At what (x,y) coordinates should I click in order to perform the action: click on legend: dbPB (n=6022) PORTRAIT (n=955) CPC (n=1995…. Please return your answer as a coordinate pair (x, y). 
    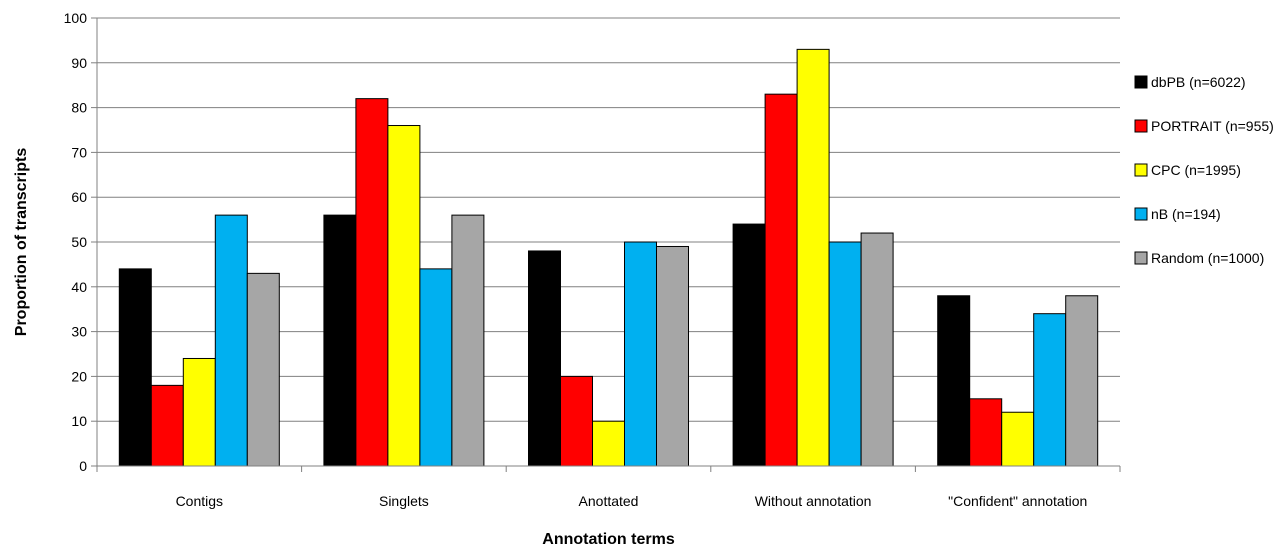
    Looking at the image, I should click on (1204, 170).